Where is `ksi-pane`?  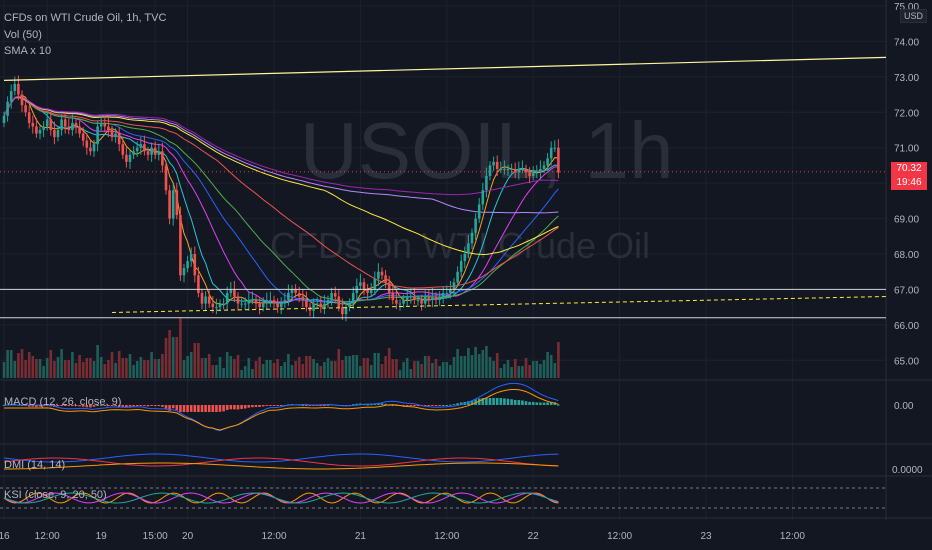 ksi-pane is located at coordinates (443, 498).